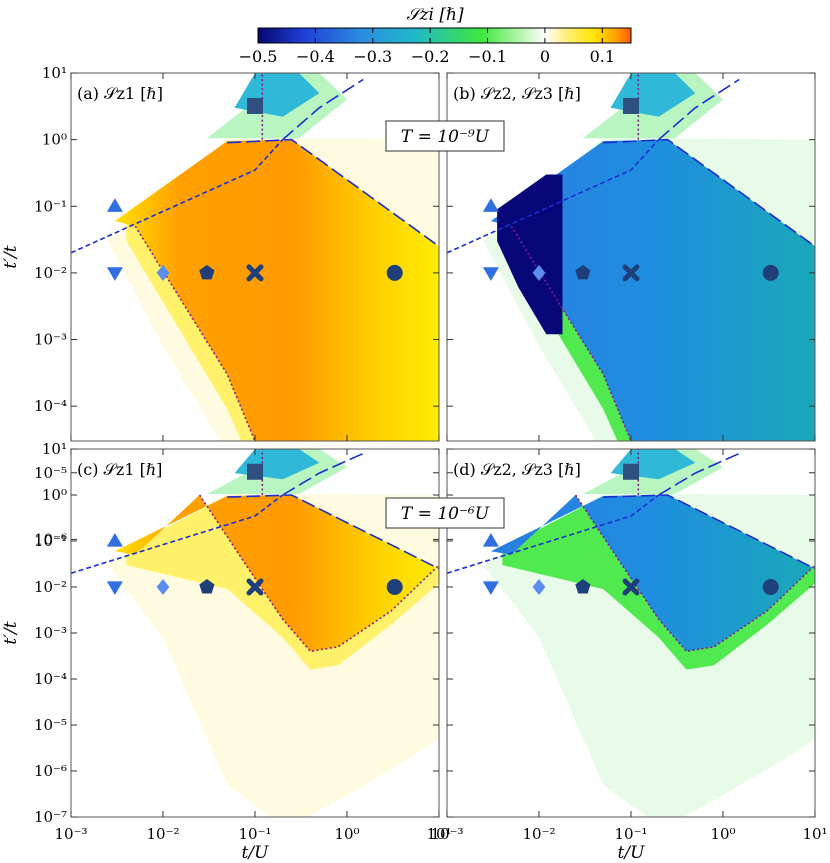 The height and width of the screenshot is (863, 830). What do you see at coordinates (11, 632) in the screenshot?
I see `y-axis-label-bottom: t′/t` at bounding box center [11, 632].